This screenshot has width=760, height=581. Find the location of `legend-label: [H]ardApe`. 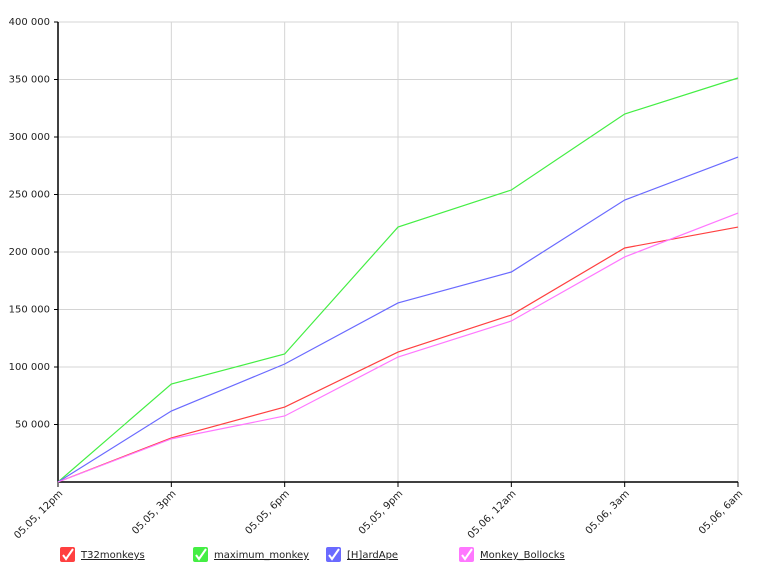

legend-label: [H]ardApe is located at coordinates (372, 555).